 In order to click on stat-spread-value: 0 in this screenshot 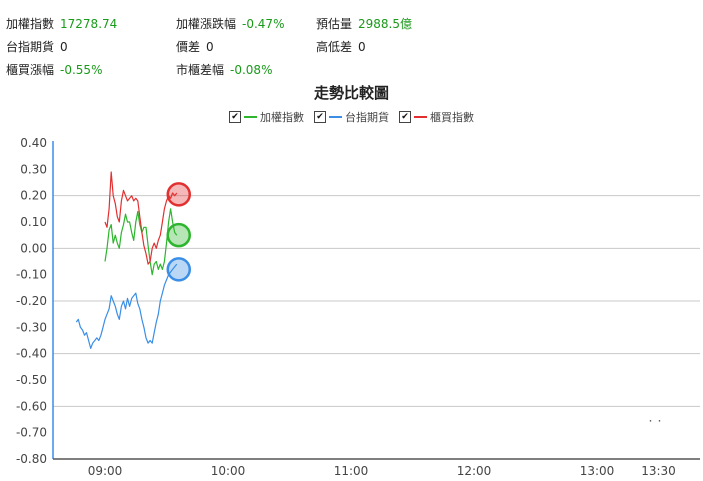, I will do `click(210, 47)`.